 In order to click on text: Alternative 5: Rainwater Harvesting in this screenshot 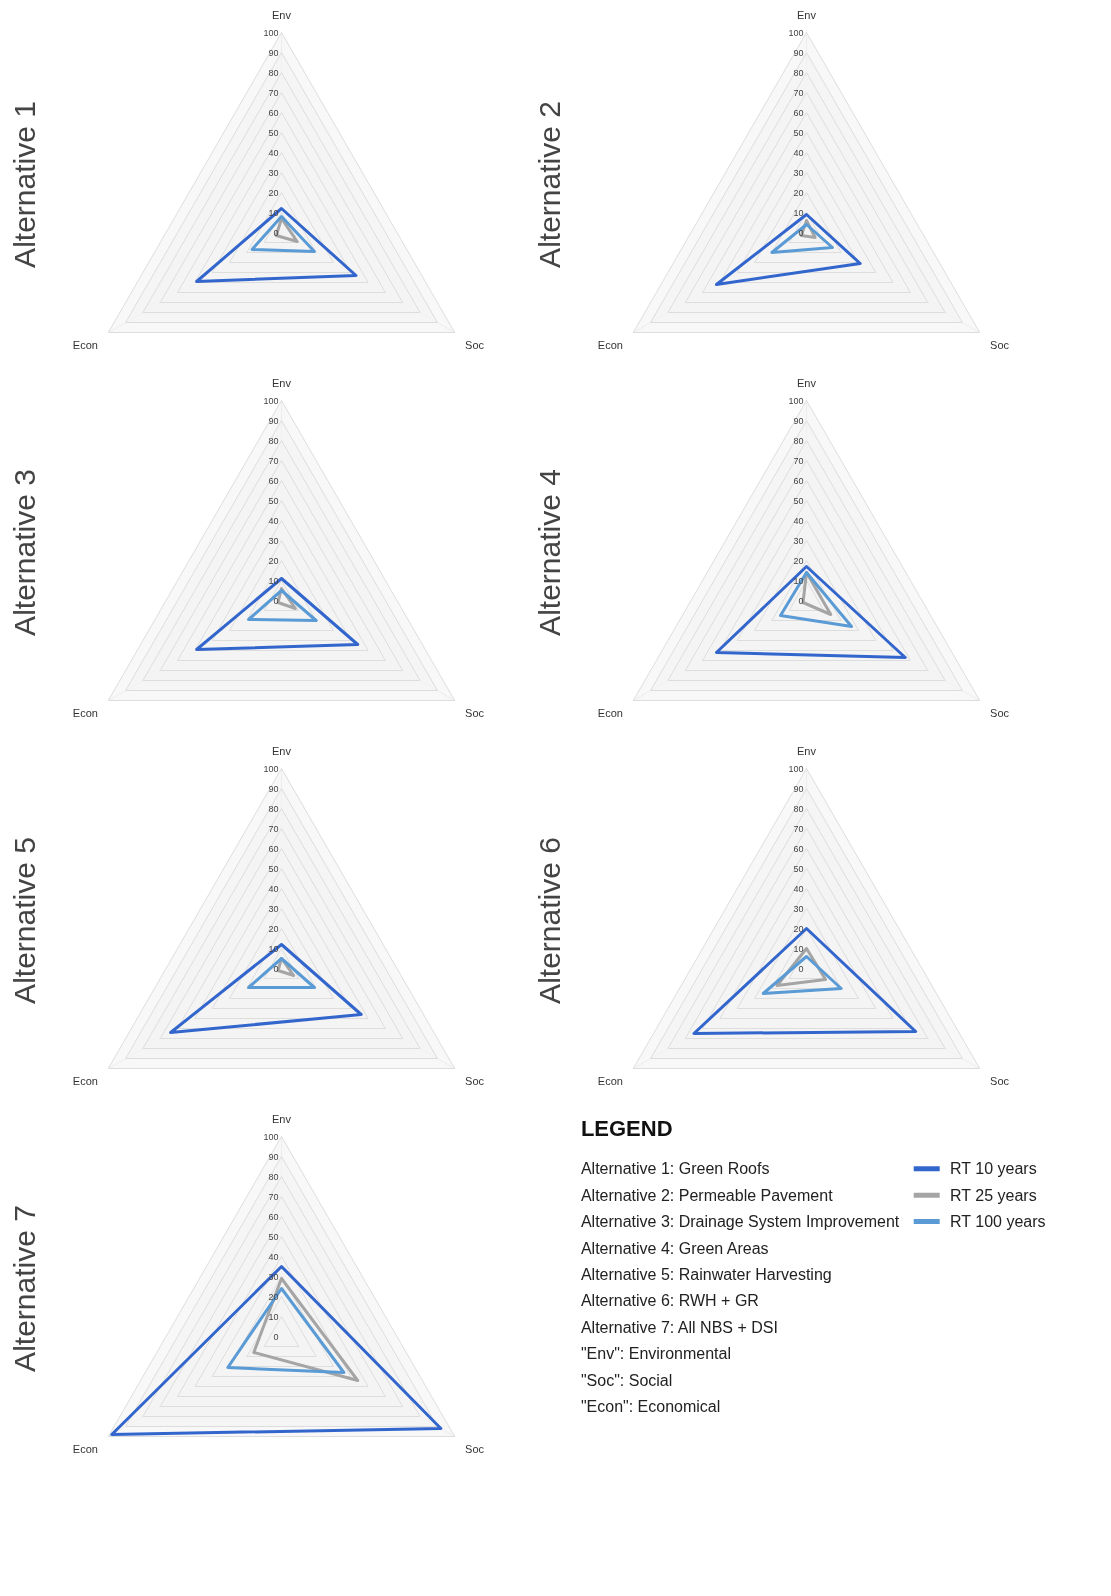, I will do `click(706, 1274)`.